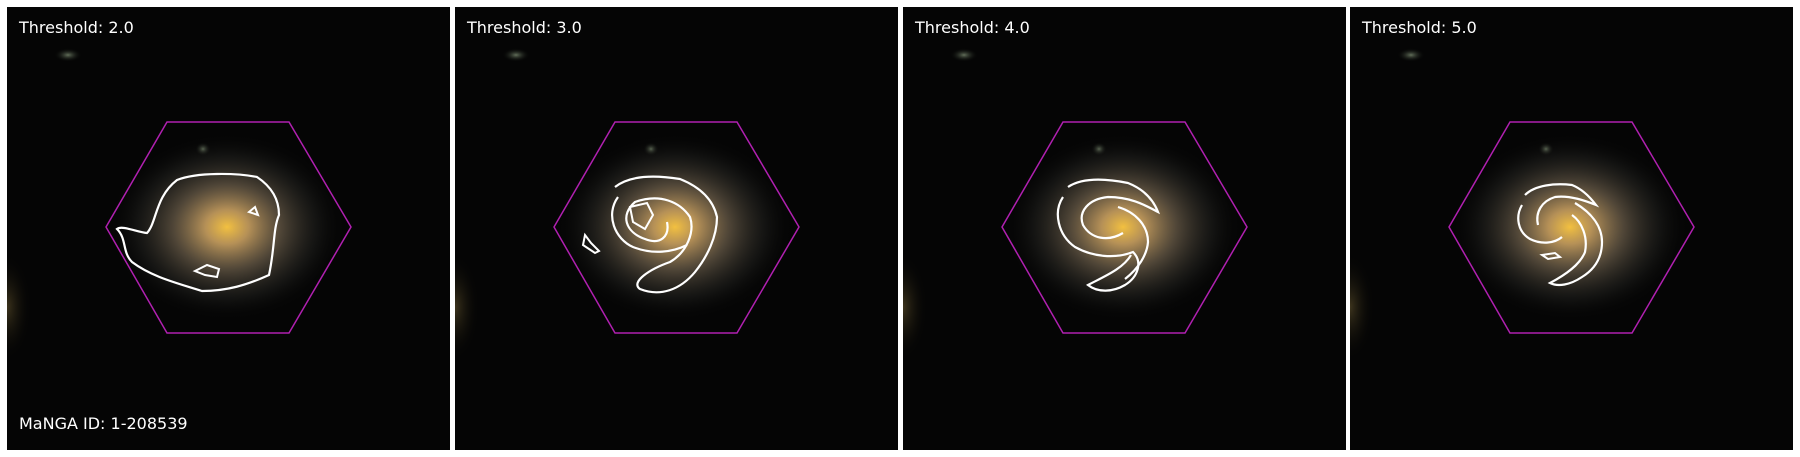 The width and height of the screenshot is (1800, 457). Describe the element at coordinates (972, 27) in the screenshot. I see `threshold-label: Threshold: 4.0` at that location.